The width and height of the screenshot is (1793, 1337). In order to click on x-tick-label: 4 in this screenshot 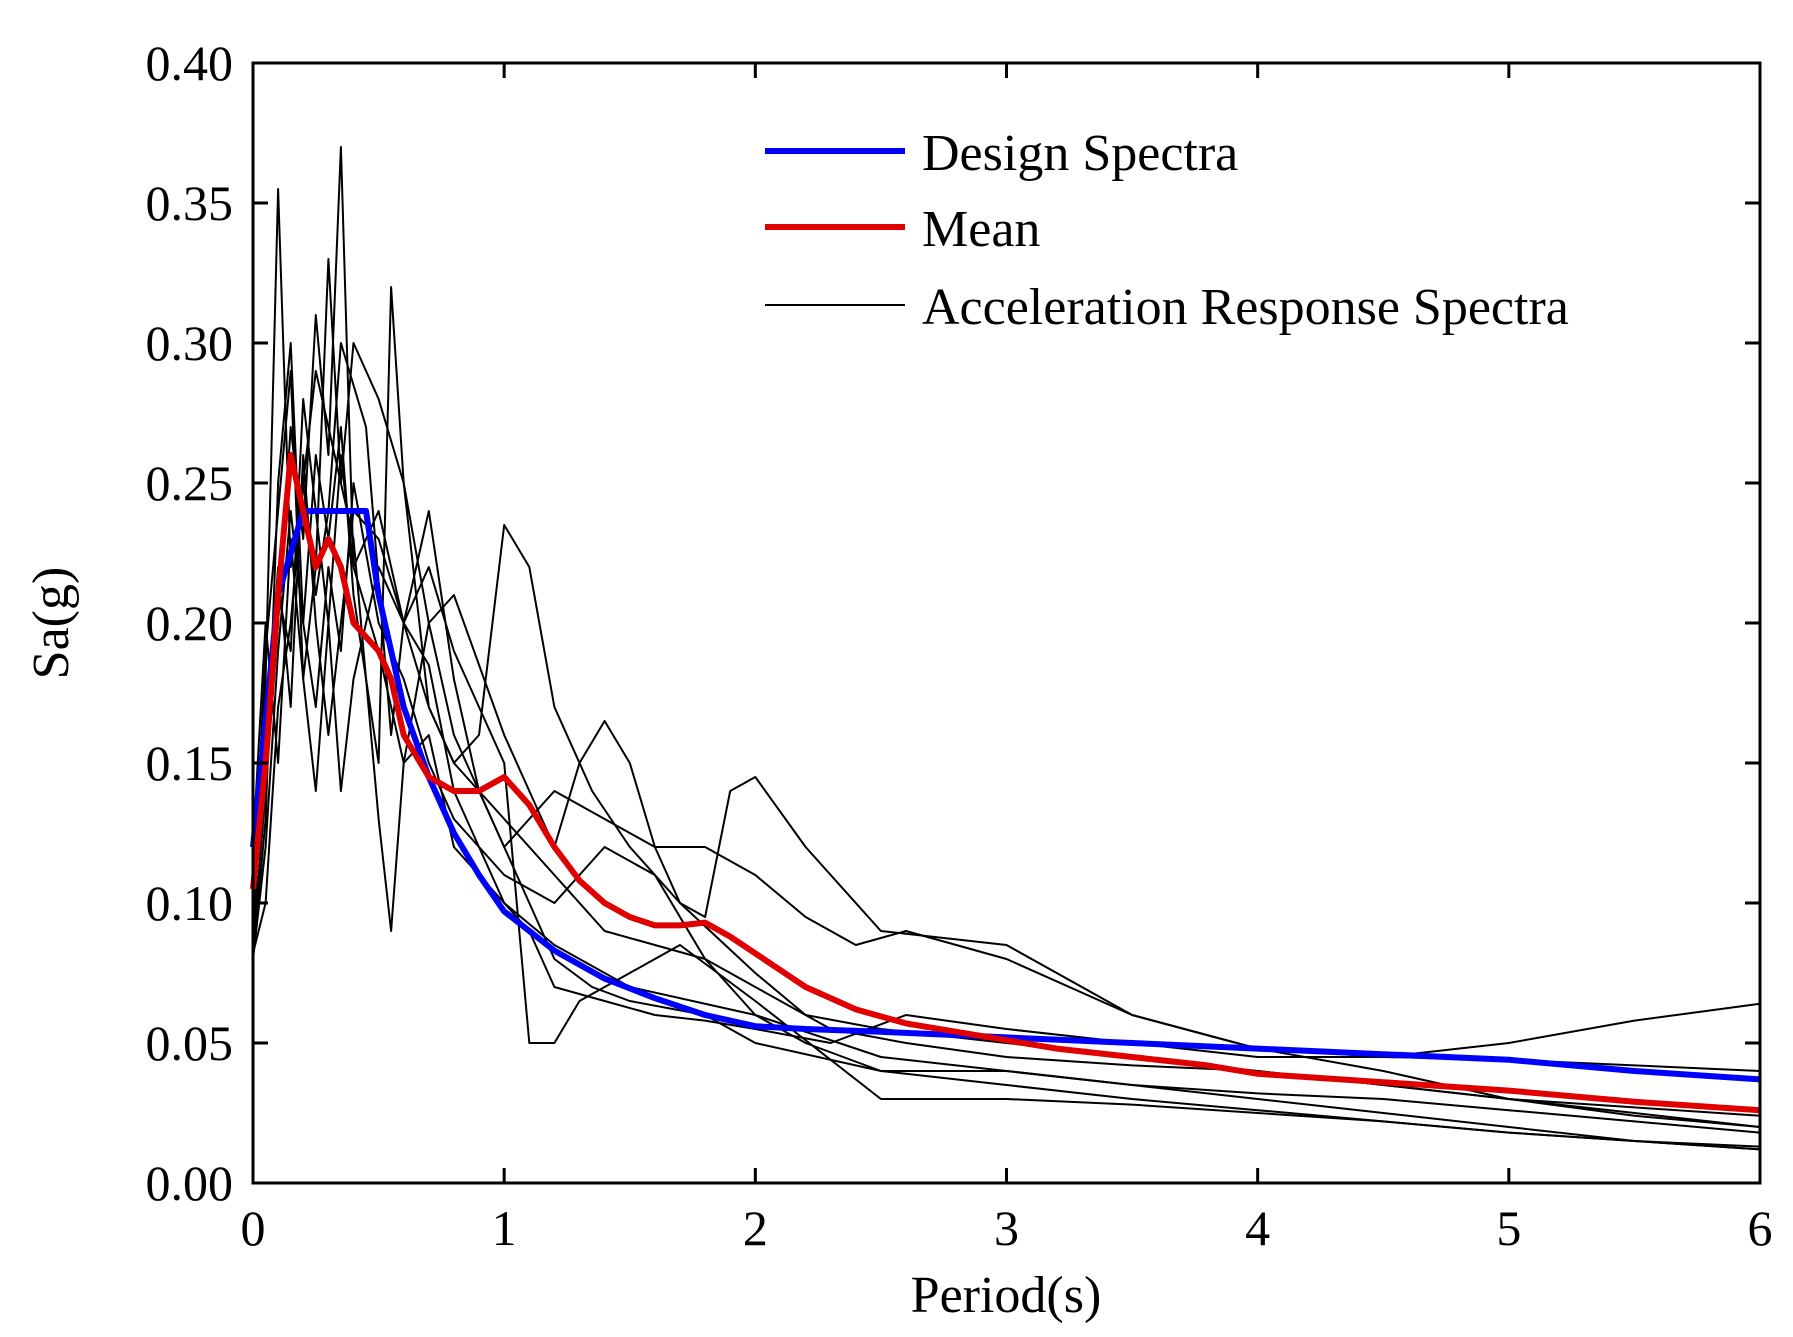, I will do `click(1257, 1228)`.